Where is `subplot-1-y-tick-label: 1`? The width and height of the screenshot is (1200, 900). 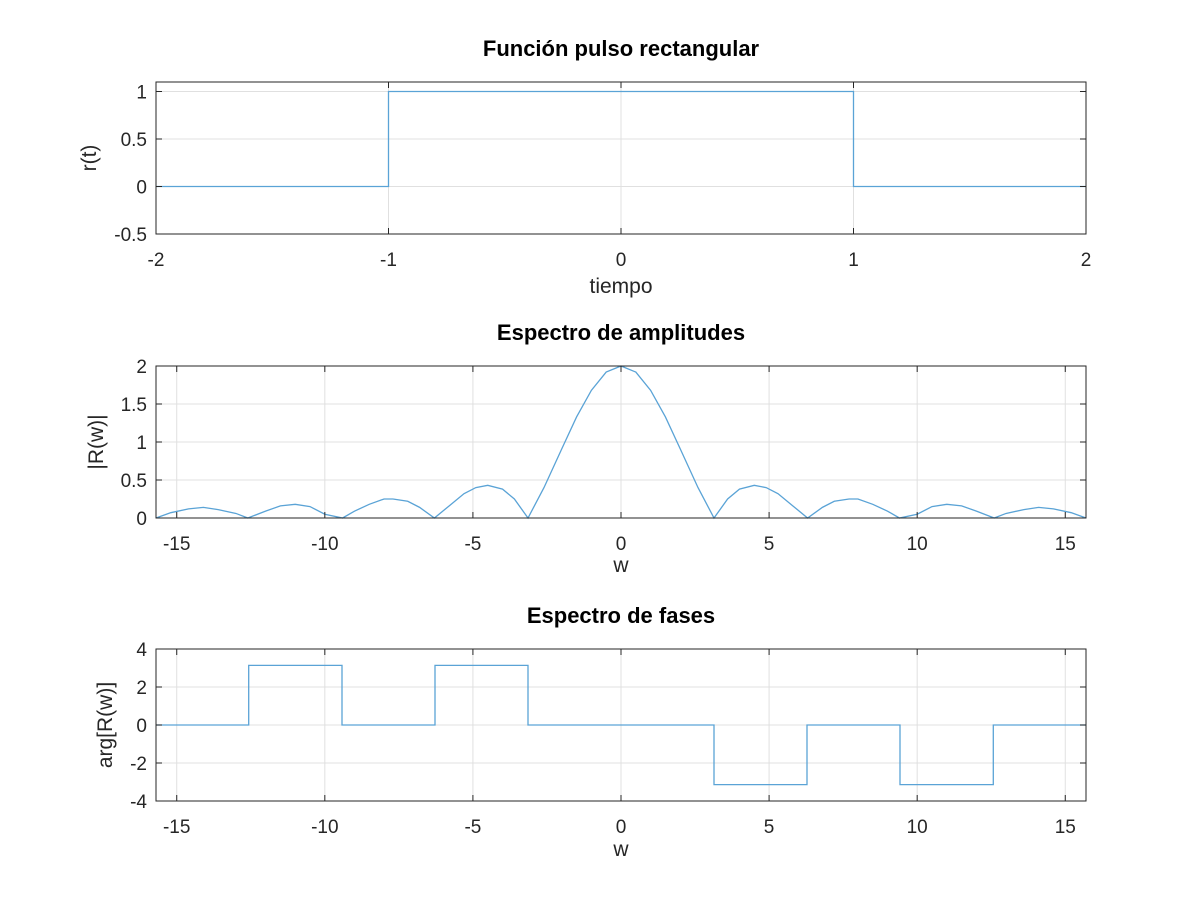 subplot-1-y-tick-label: 1 is located at coordinates (141, 93).